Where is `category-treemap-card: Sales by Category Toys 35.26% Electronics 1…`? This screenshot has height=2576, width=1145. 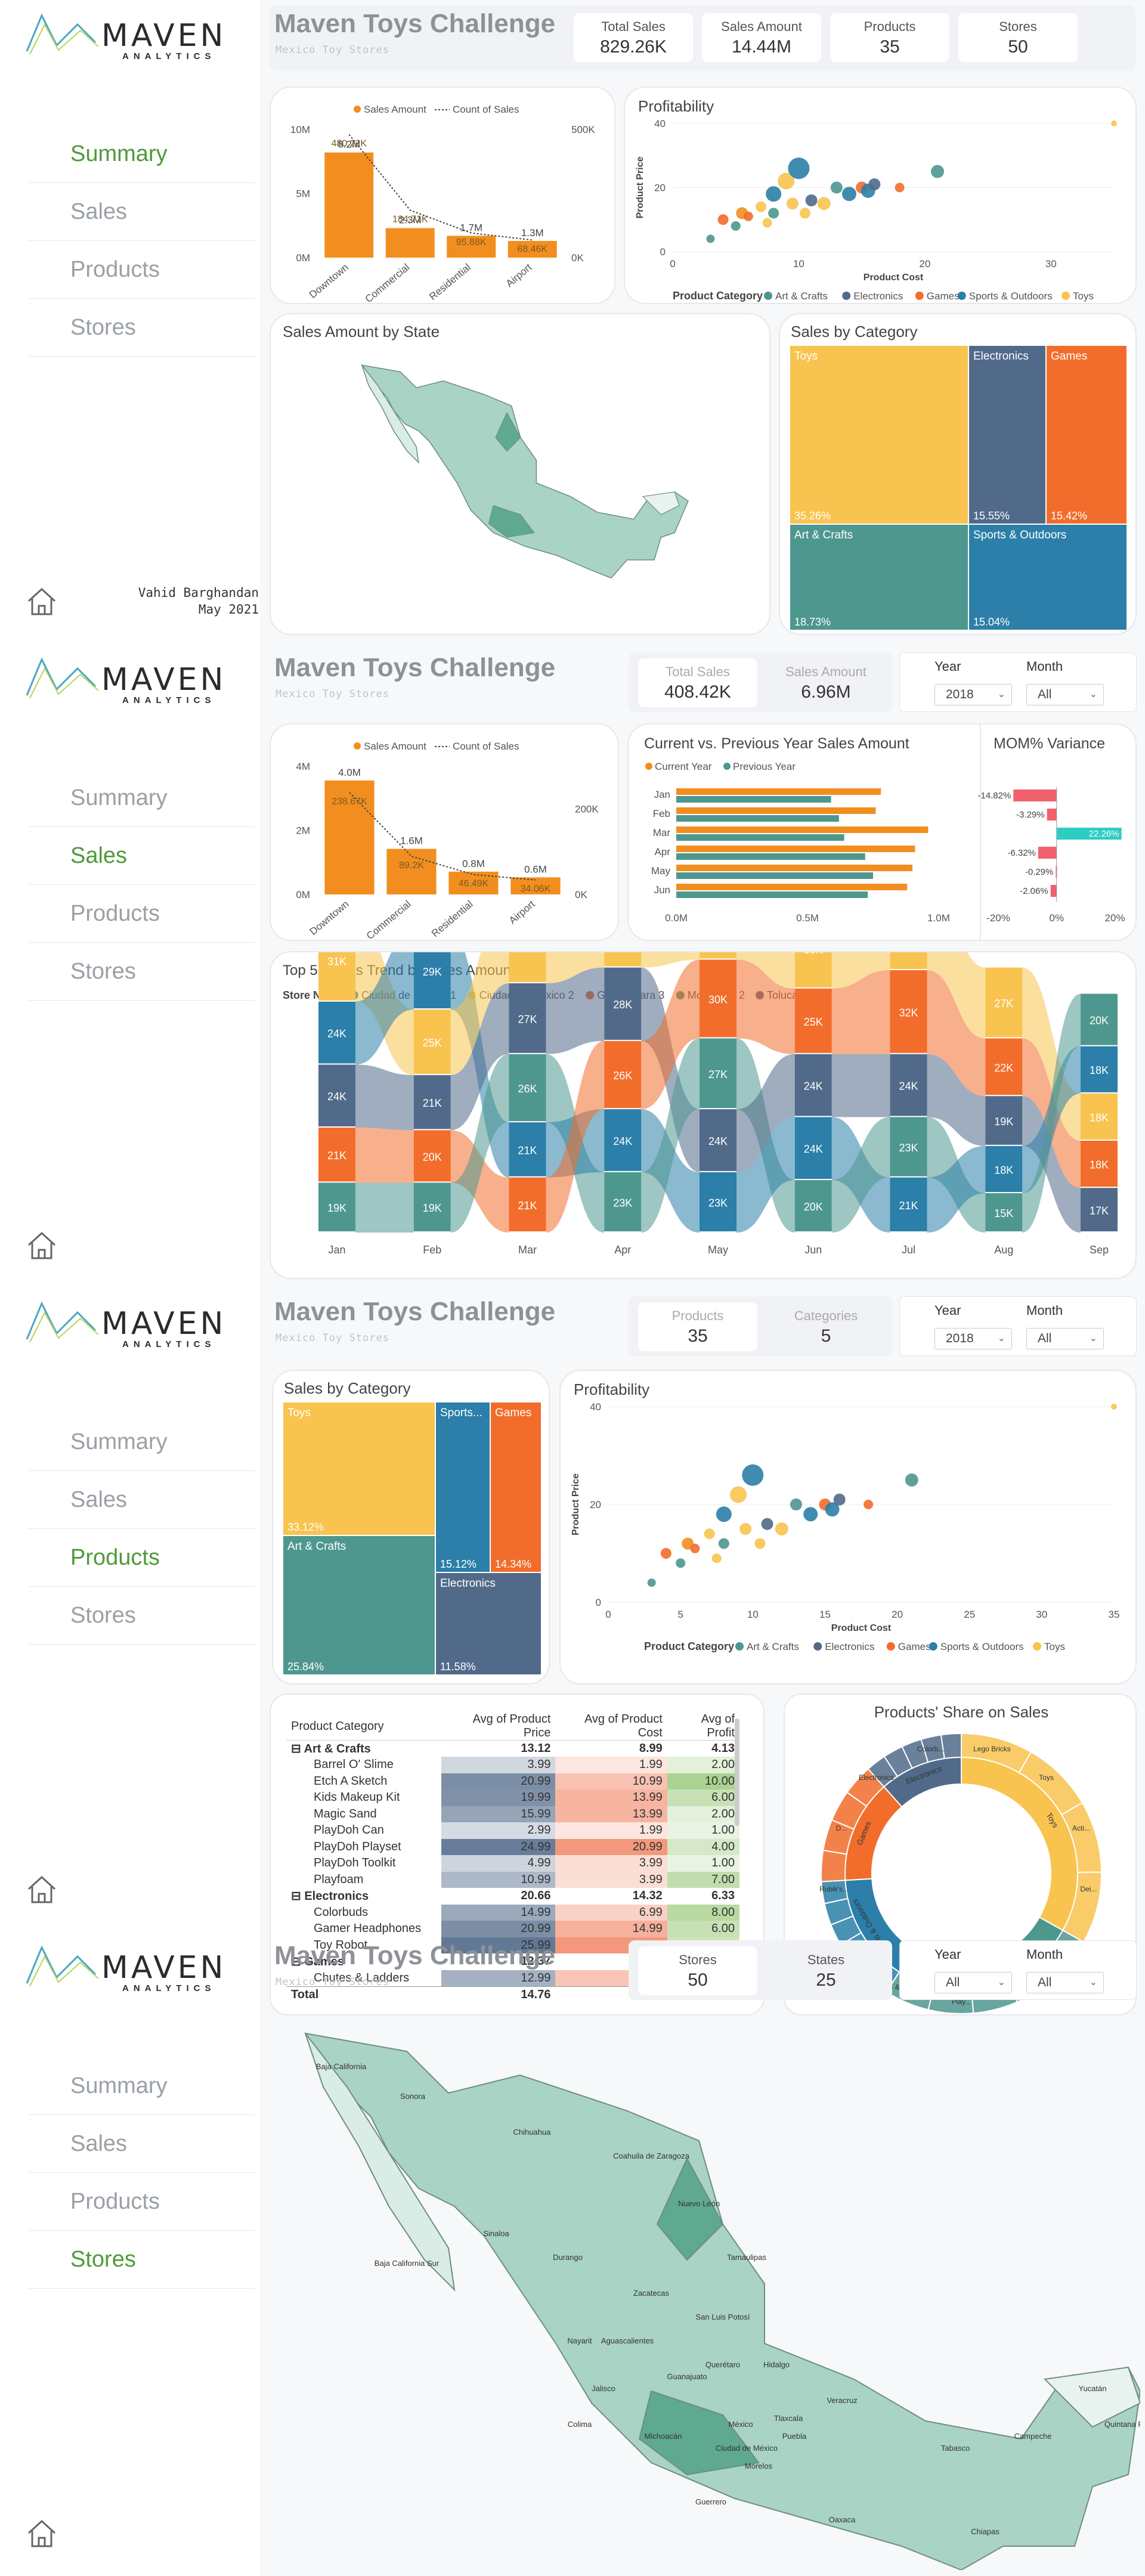
category-treemap-card: Sales by Category Toys 35.26% Electronics 1… is located at coordinates (958, 474).